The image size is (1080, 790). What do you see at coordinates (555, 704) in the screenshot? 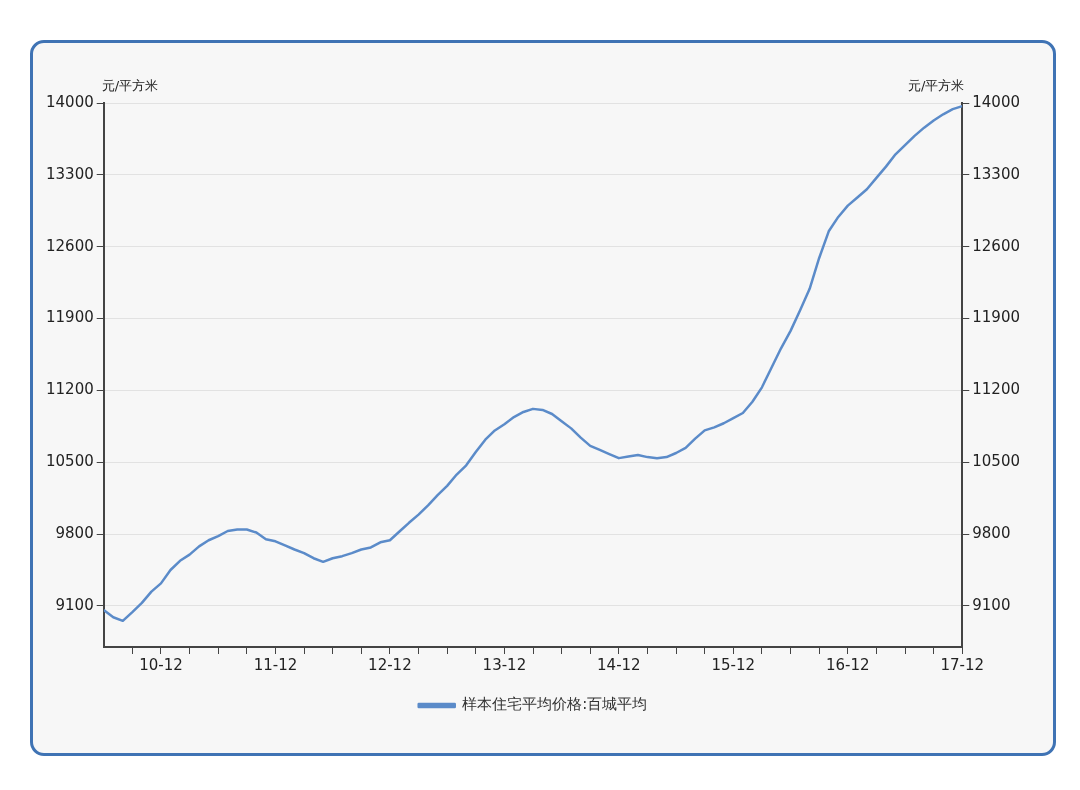
I see `legend-label: 样本住宅平均价格:百城平均` at bounding box center [555, 704].